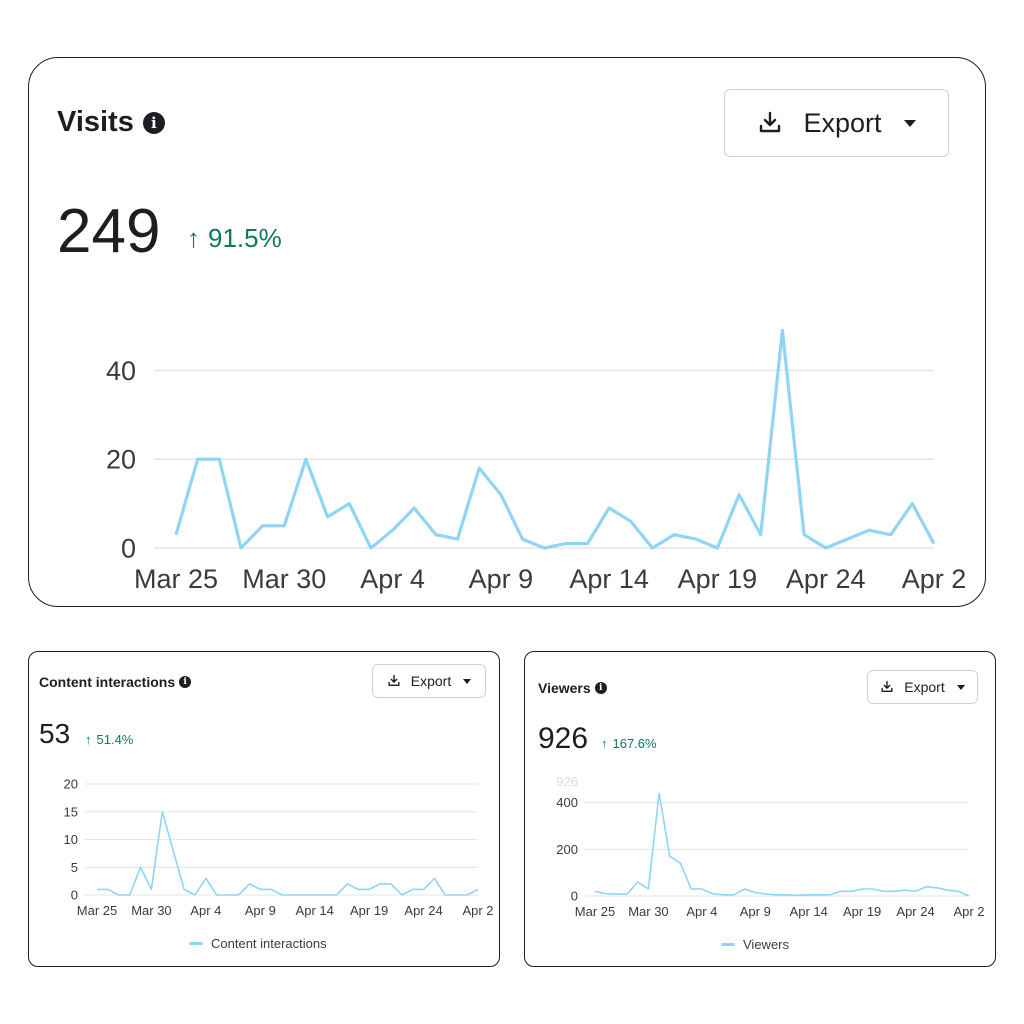 Image resolution: width=1024 pixels, height=1024 pixels. I want to click on viewers-legend: Viewers, so click(755, 944).